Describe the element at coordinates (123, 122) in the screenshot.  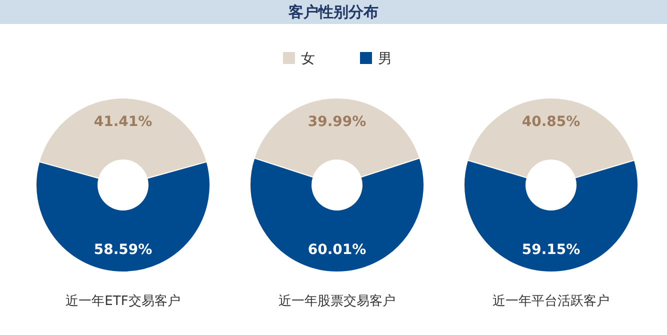
I see `data-label: 41.41%` at that location.